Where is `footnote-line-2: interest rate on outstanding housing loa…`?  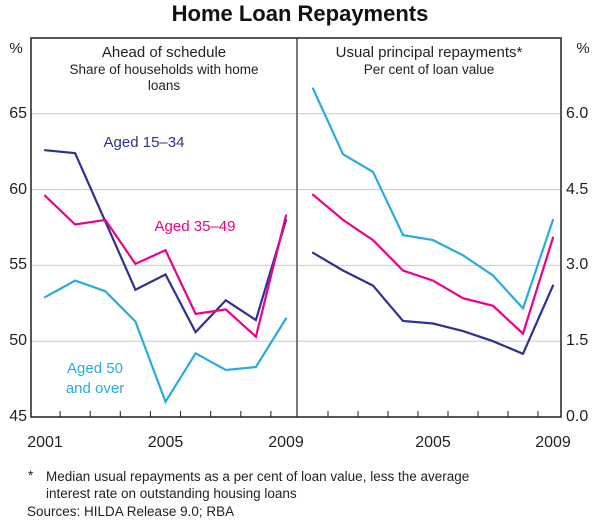 footnote-line-2: interest rate on outstanding housing loa… is located at coordinates (171, 493).